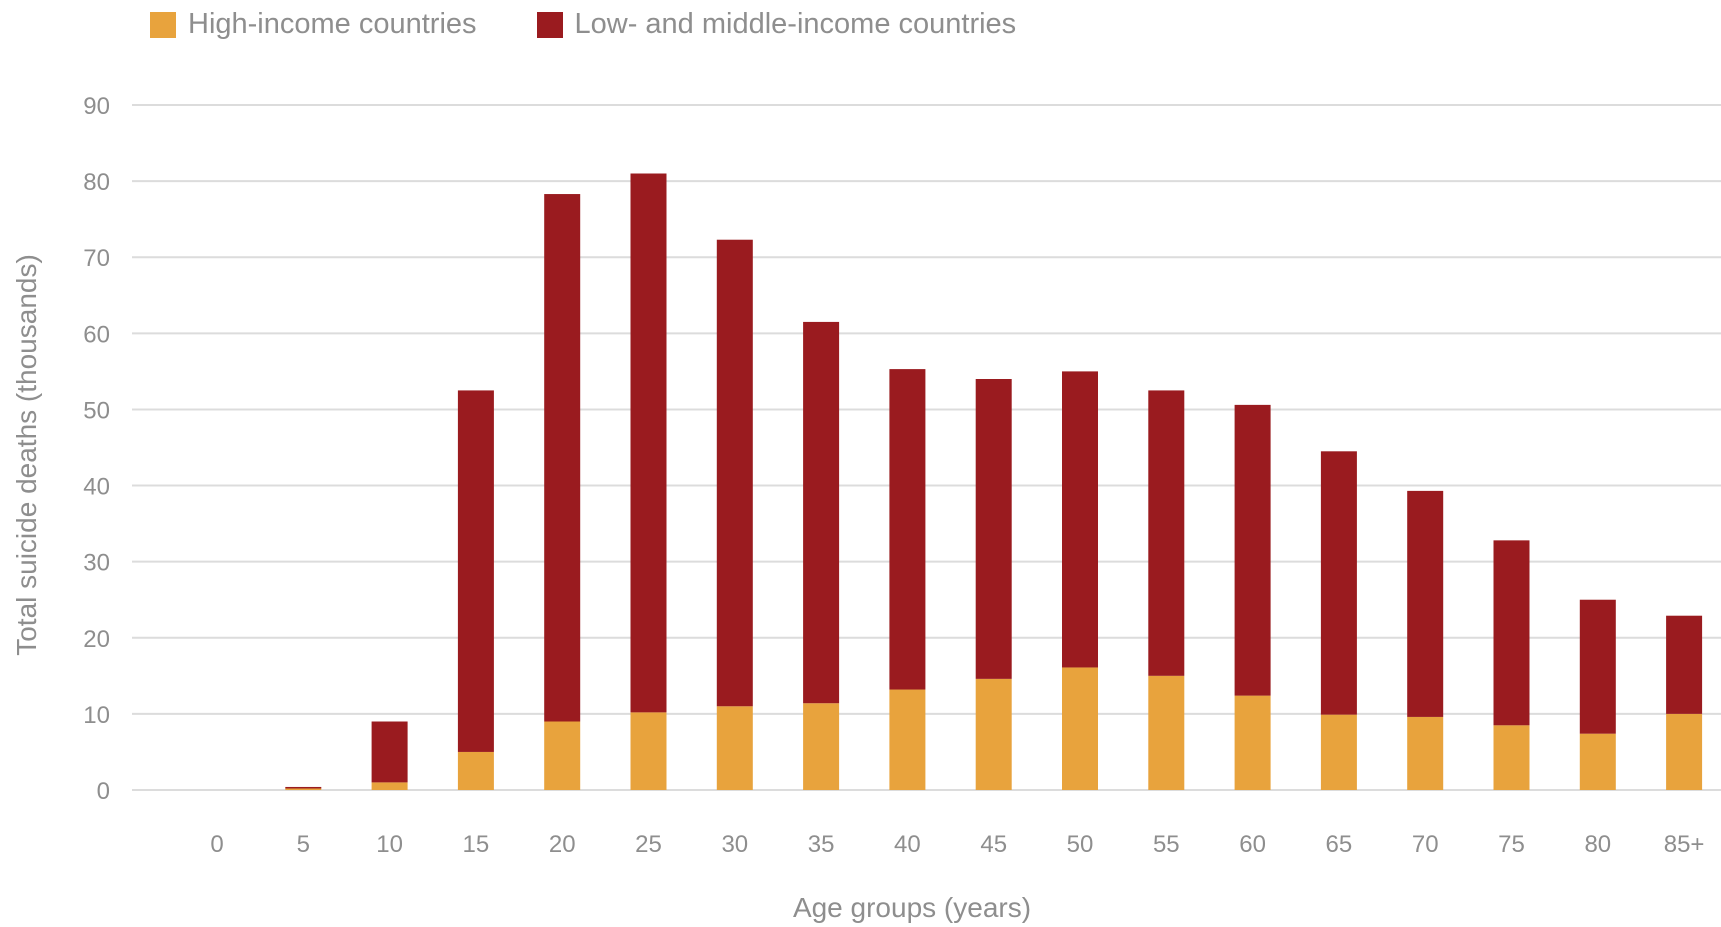 The width and height of the screenshot is (1721, 927). I want to click on x-tick-label: 85+, so click(1684, 844).